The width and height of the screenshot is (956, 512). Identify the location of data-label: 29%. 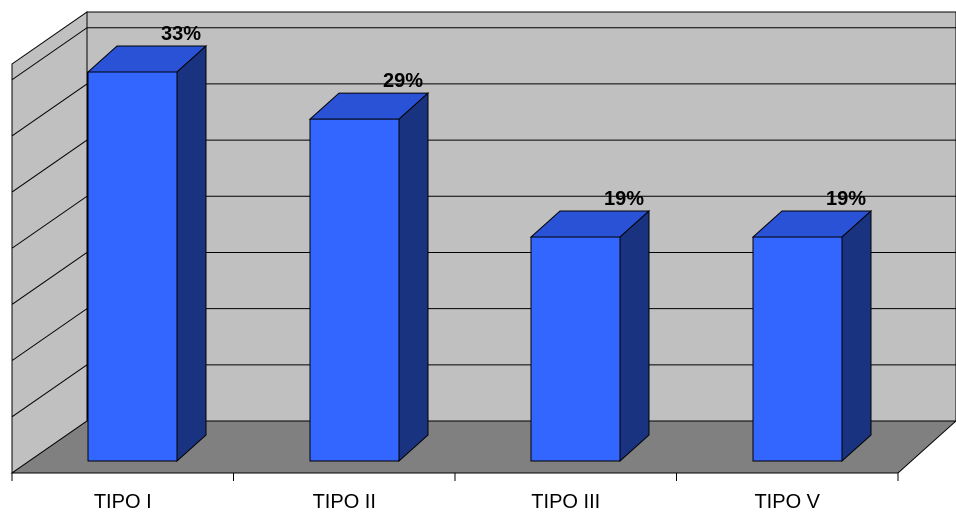
(403, 81).